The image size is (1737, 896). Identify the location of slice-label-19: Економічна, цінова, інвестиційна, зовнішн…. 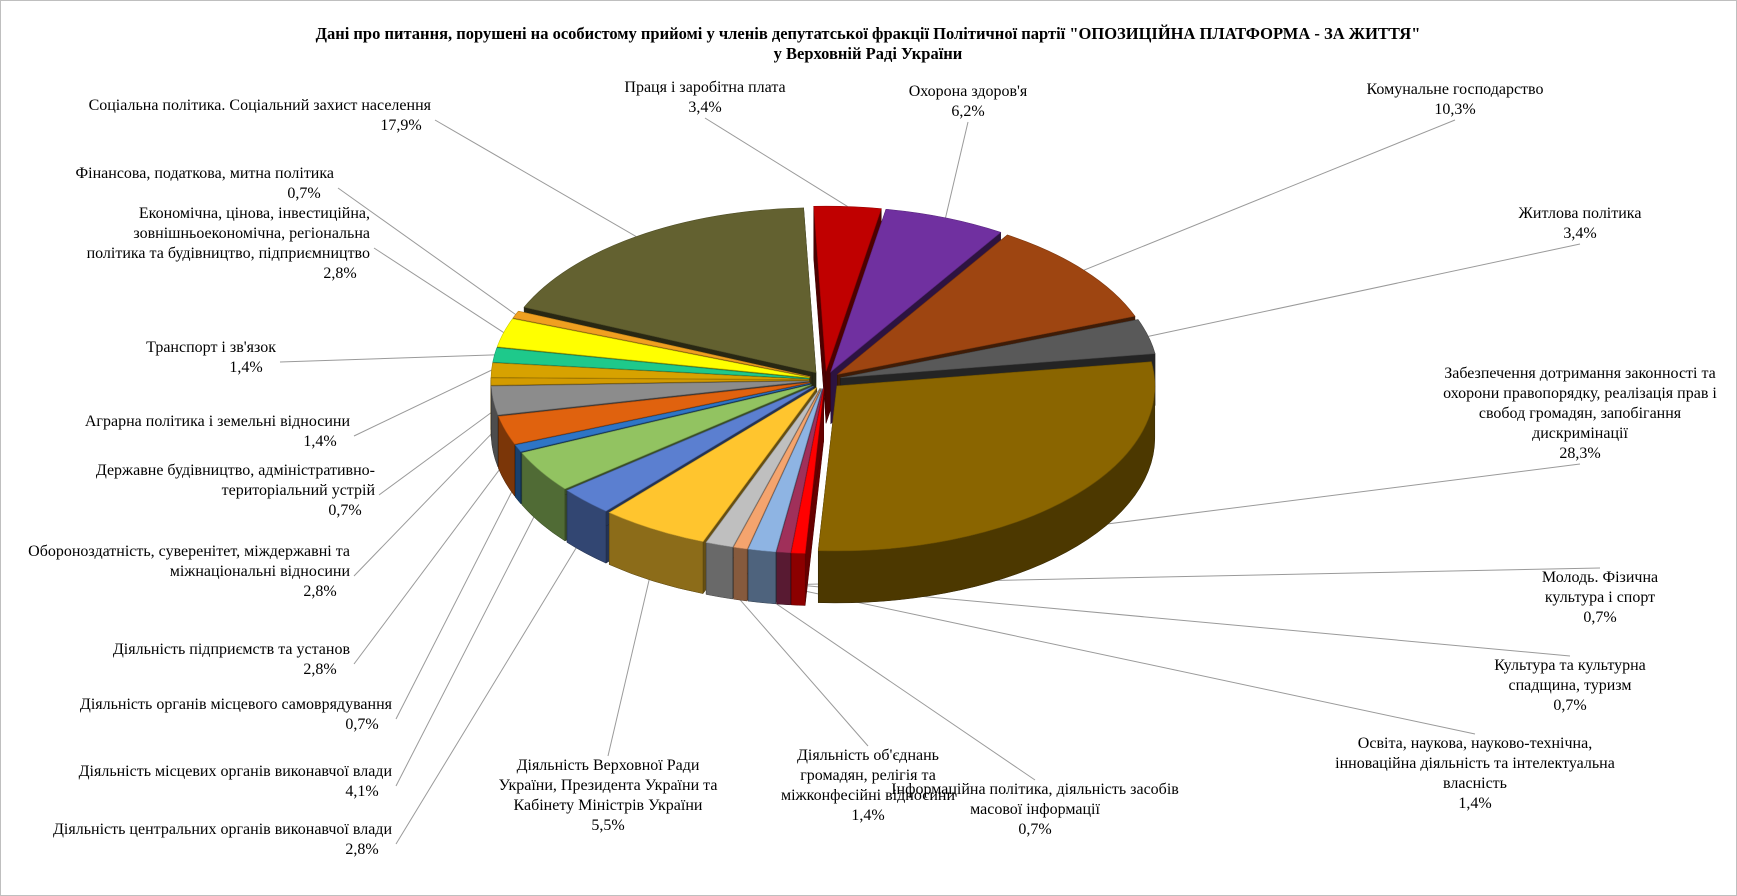
(228, 243).